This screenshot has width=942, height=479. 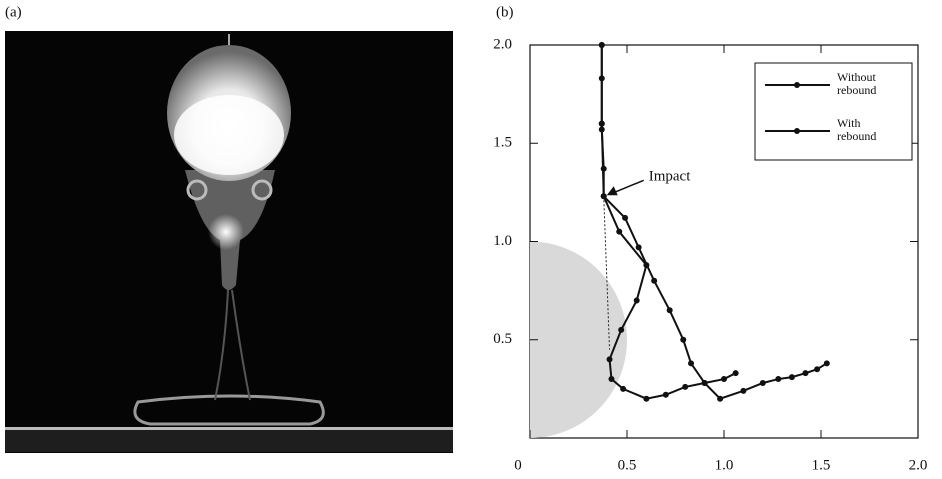 I want to click on y-tick-label: 1.0, so click(x=502, y=241).